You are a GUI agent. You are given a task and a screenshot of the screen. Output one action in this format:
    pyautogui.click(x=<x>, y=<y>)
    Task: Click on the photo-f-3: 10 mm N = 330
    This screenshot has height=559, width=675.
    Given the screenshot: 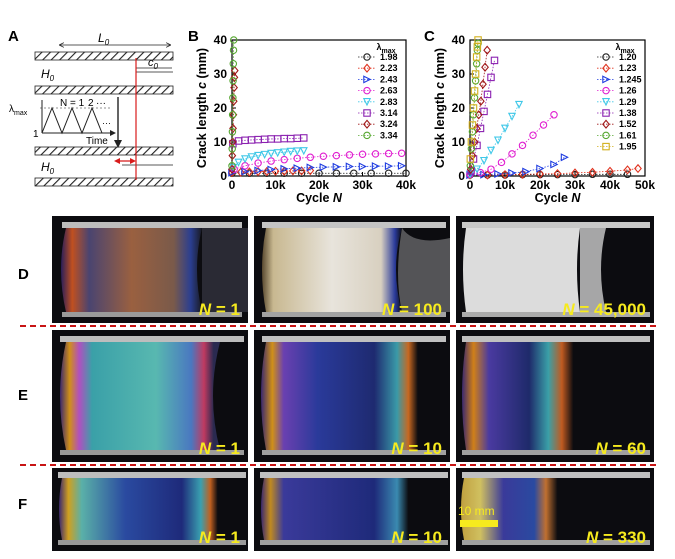 What is the action you would take?
    pyautogui.click(x=555, y=509)
    